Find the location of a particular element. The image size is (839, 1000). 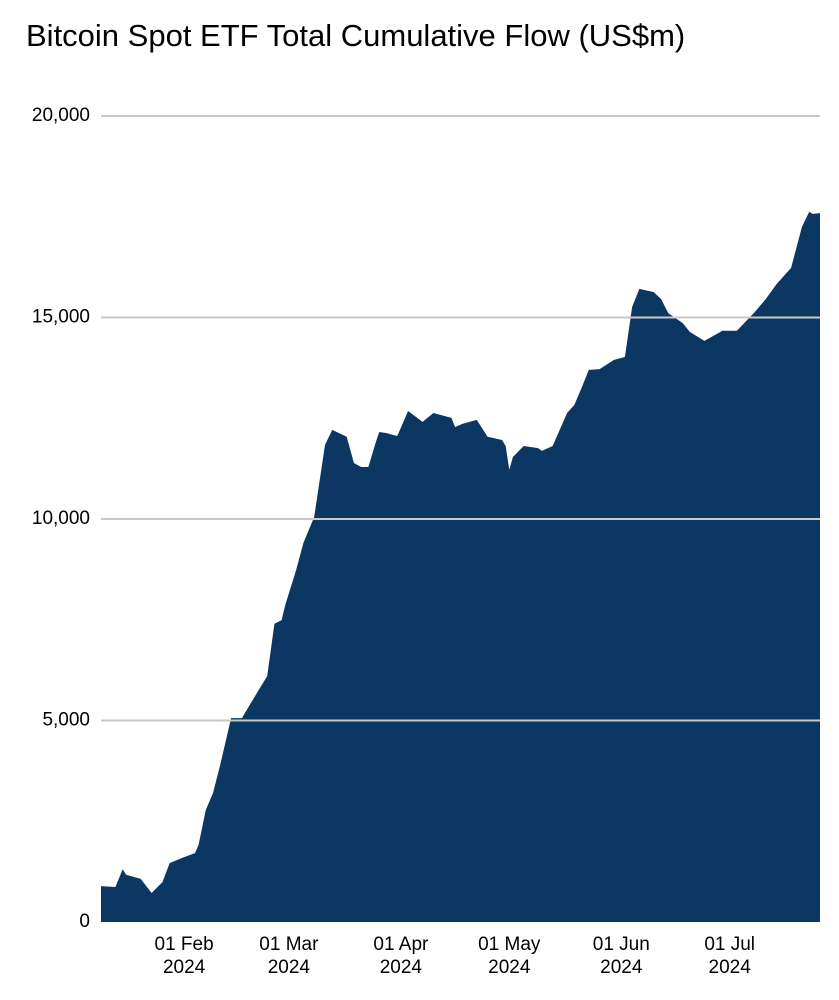

x-tick-label: 01 Jun 2024 is located at coordinates (621, 956).